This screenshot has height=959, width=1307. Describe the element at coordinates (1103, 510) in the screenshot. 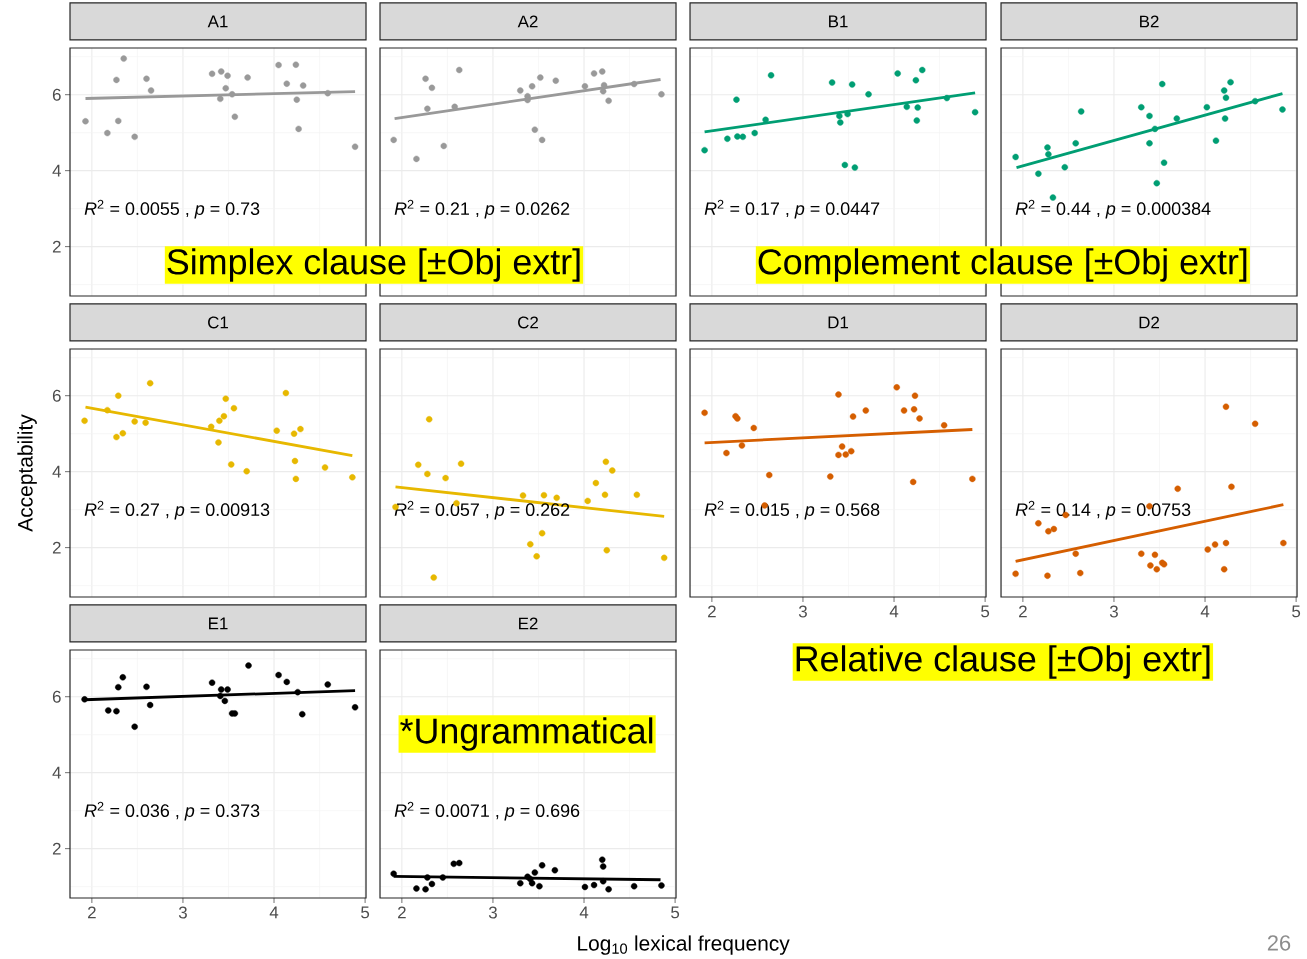

I see `annotation: R$^{2}$ = 0.14 , p = 0.0753` at that location.